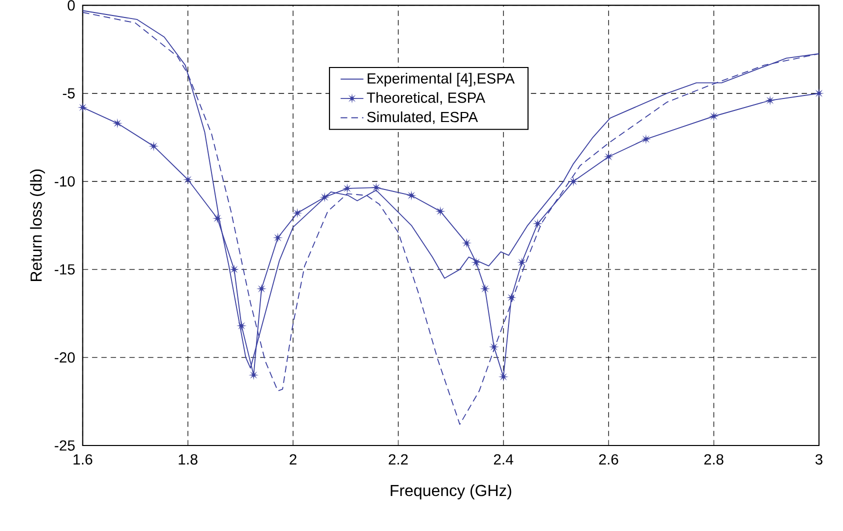 The image size is (843, 531). Describe the element at coordinates (608, 459) in the screenshot. I see `x-tick-label: 2.6` at that location.